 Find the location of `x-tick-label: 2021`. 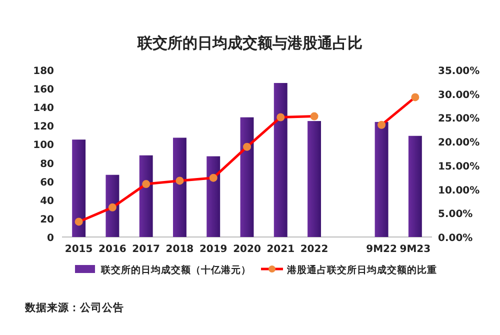

x-tick-label: 2021 is located at coordinates (280, 249).